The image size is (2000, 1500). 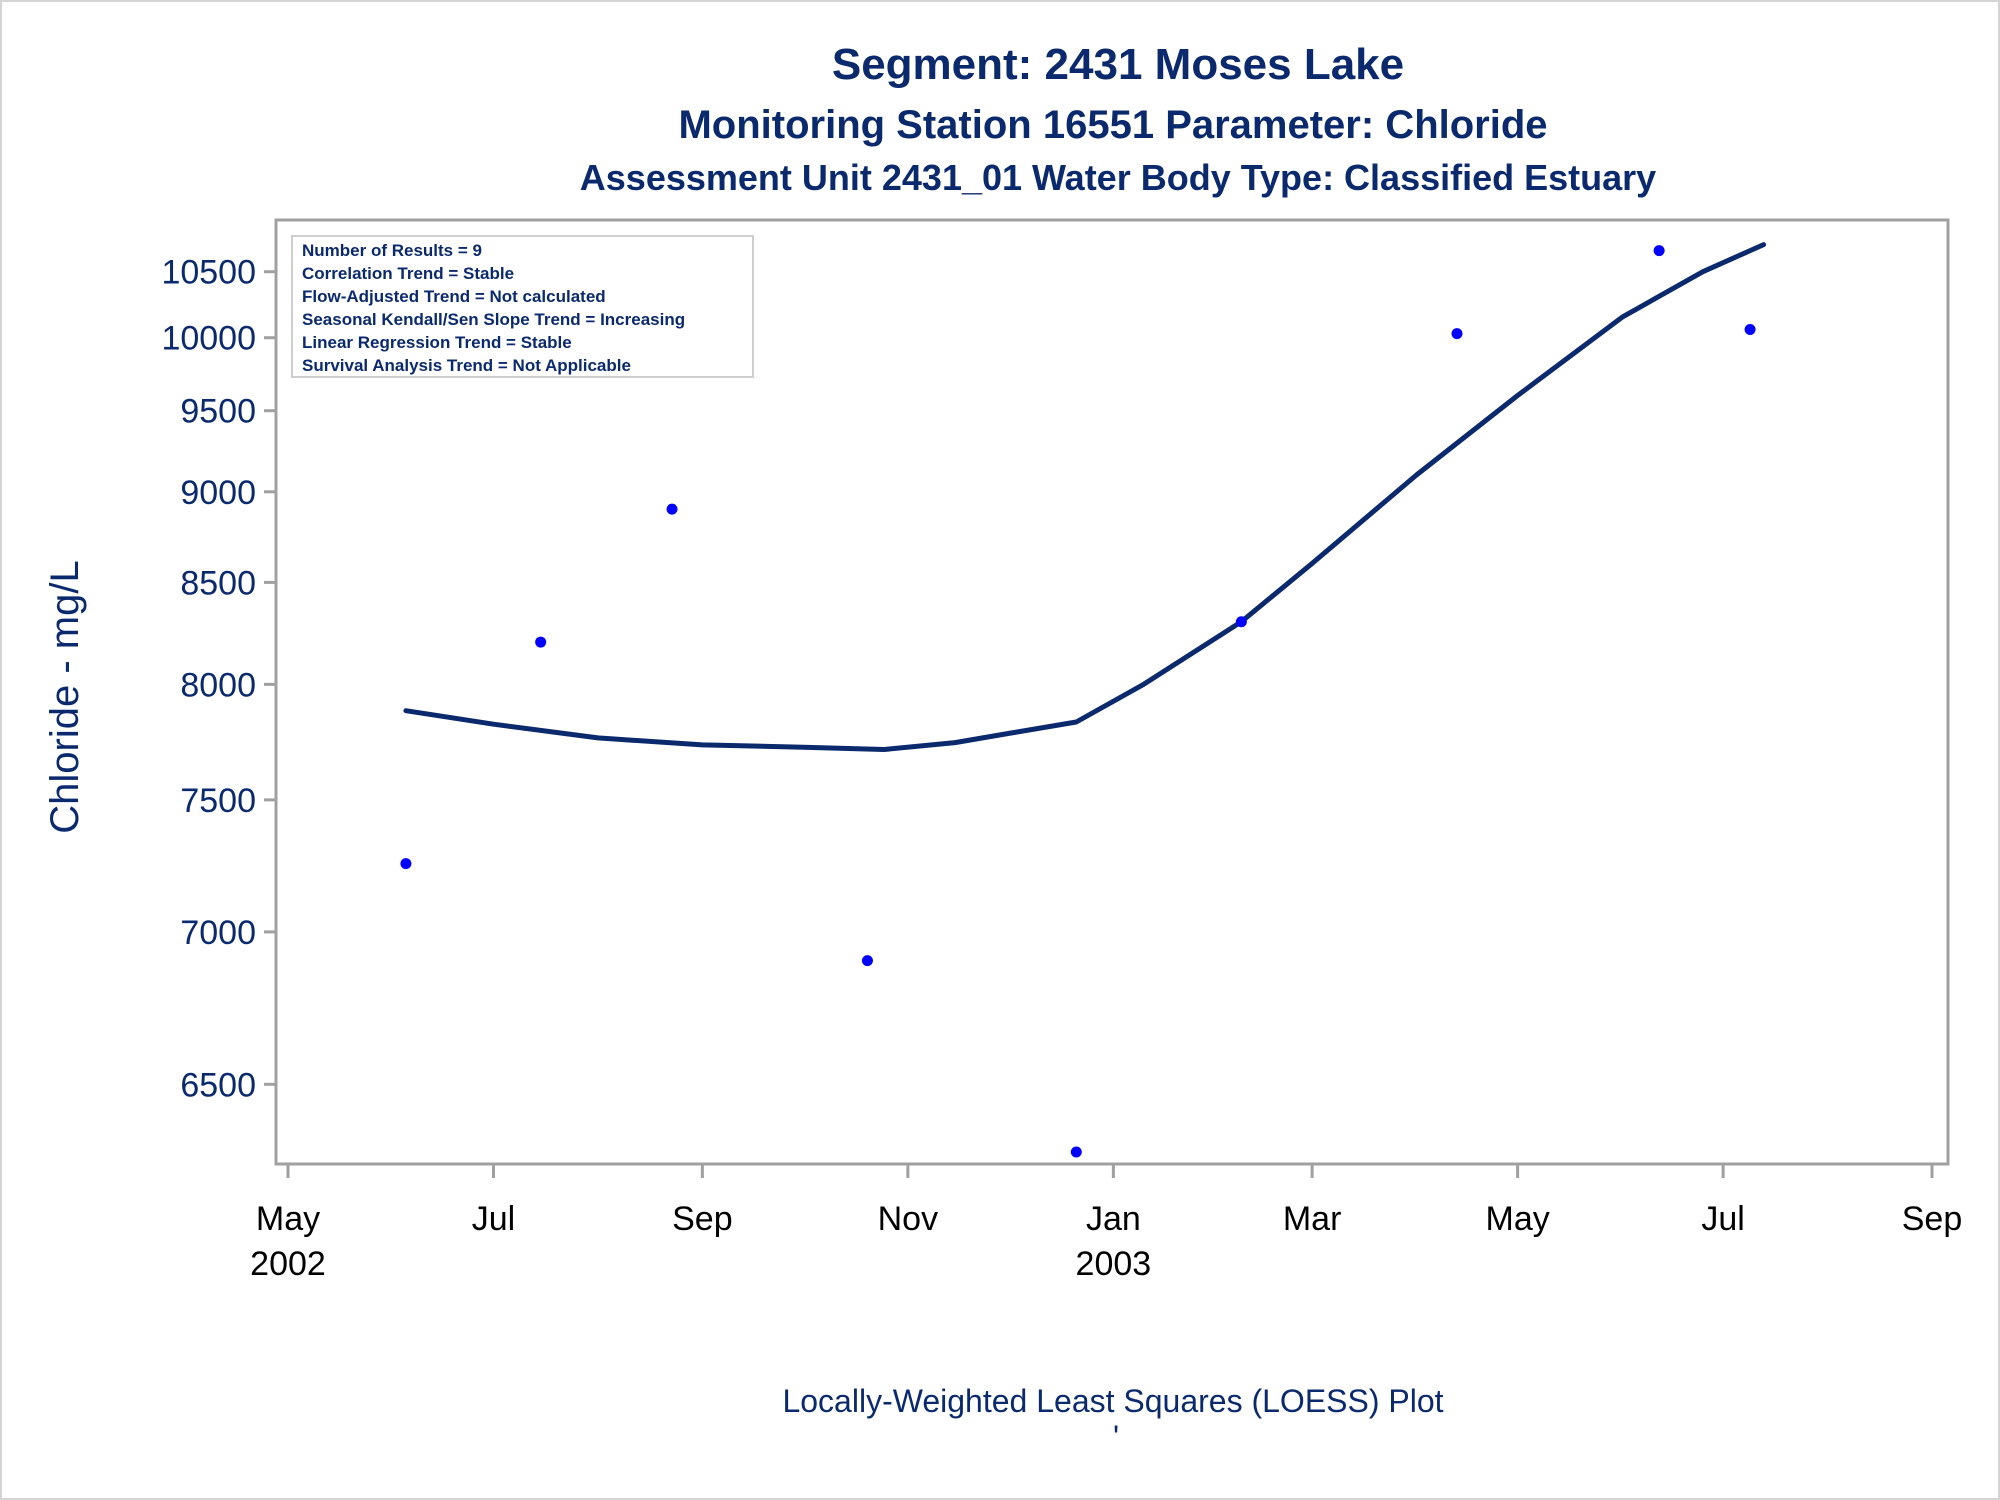 What do you see at coordinates (1114, 1264) in the screenshot?
I see `x-tick-year-label: 2003` at bounding box center [1114, 1264].